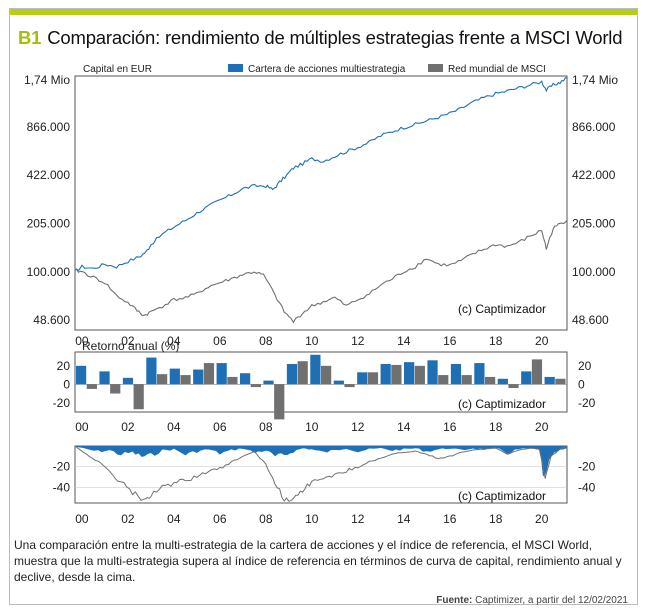 This screenshot has height=616, width=650. What do you see at coordinates (49, 175) in the screenshot?
I see `equity-ytick-left: 422.000` at bounding box center [49, 175].